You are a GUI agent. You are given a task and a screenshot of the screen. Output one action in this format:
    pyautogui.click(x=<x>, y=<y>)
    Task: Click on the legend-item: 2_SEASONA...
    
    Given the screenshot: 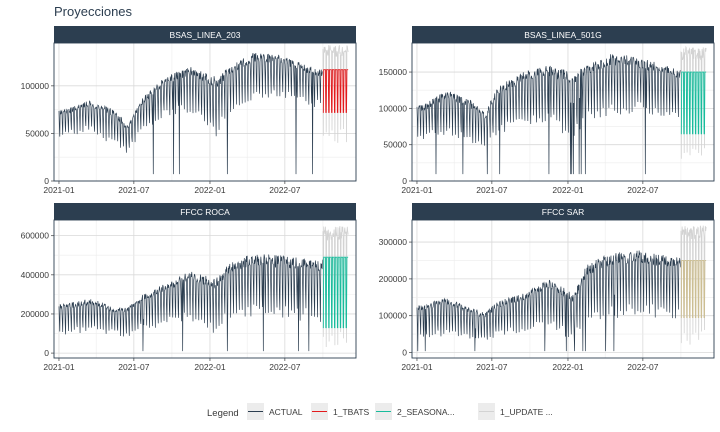 What is the action you would take?
    pyautogui.click(x=415, y=411)
    